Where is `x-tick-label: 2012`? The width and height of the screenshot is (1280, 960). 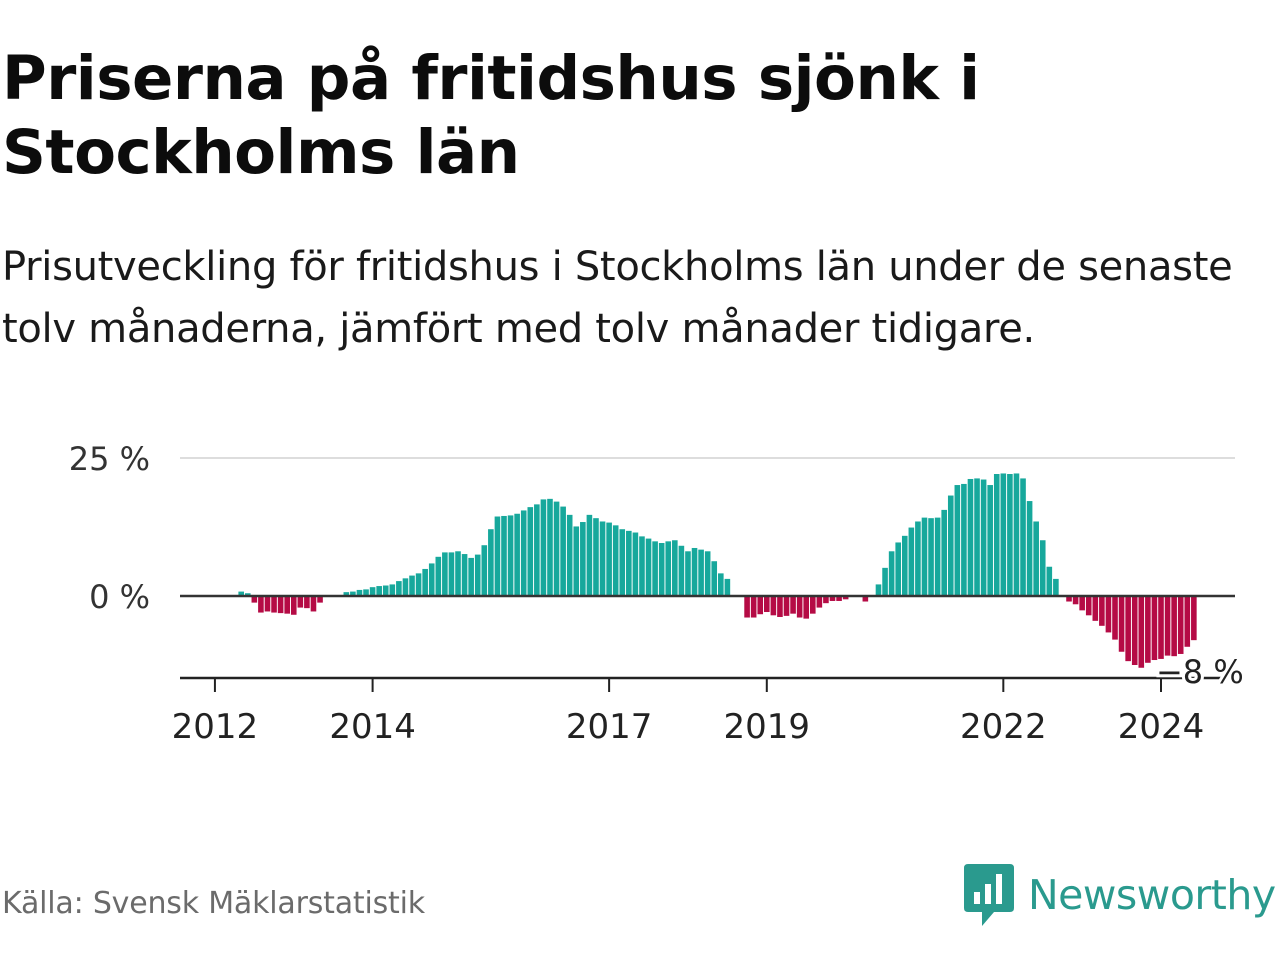 x-tick-label: 2012 is located at coordinates (215, 727).